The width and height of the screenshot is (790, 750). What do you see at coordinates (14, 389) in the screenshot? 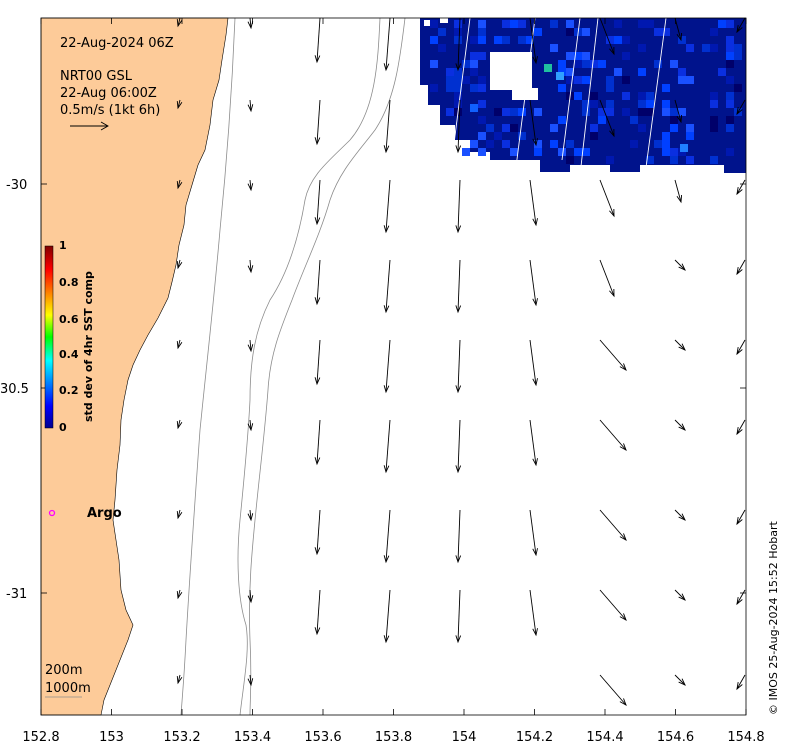
I see `y-tick-label: 30.5` at bounding box center [14, 389].